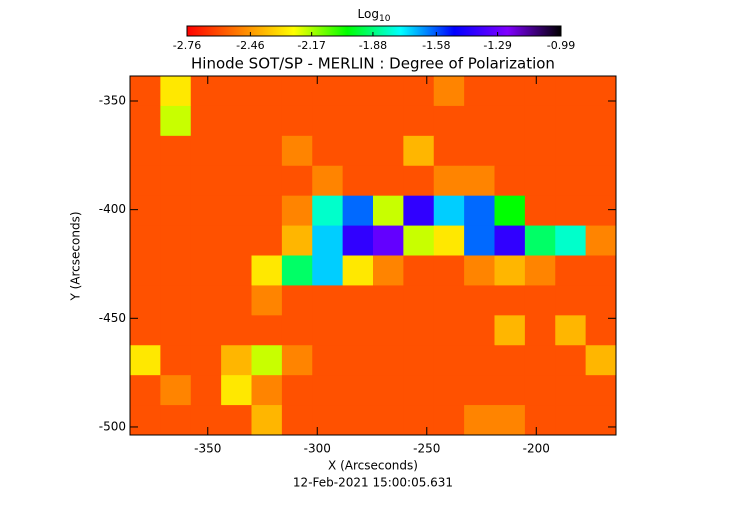 The image size is (748, 512). What do you see at coordinates (112, 209) in the screenshot?
I see `y-tick-label: -400` at bounding box center [112, 209].